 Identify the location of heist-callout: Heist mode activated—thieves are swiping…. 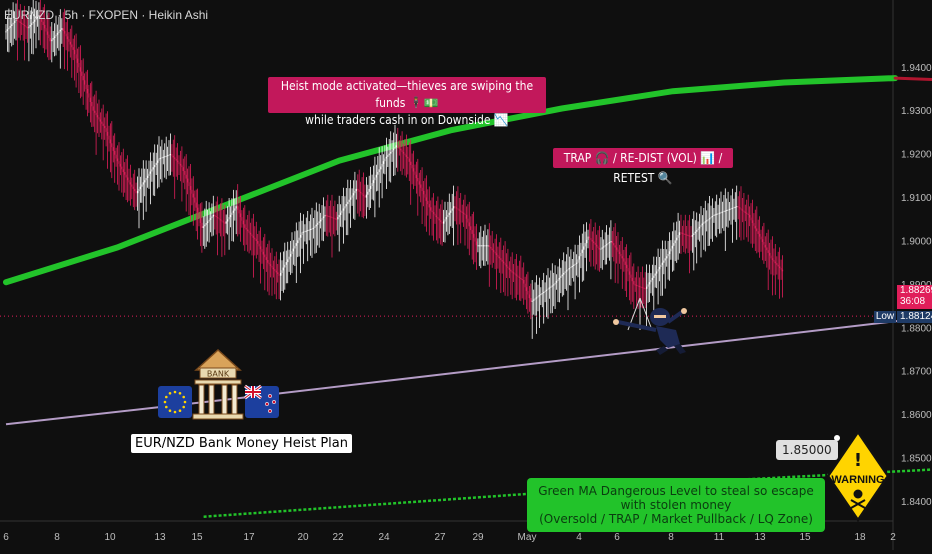
(407, 102).